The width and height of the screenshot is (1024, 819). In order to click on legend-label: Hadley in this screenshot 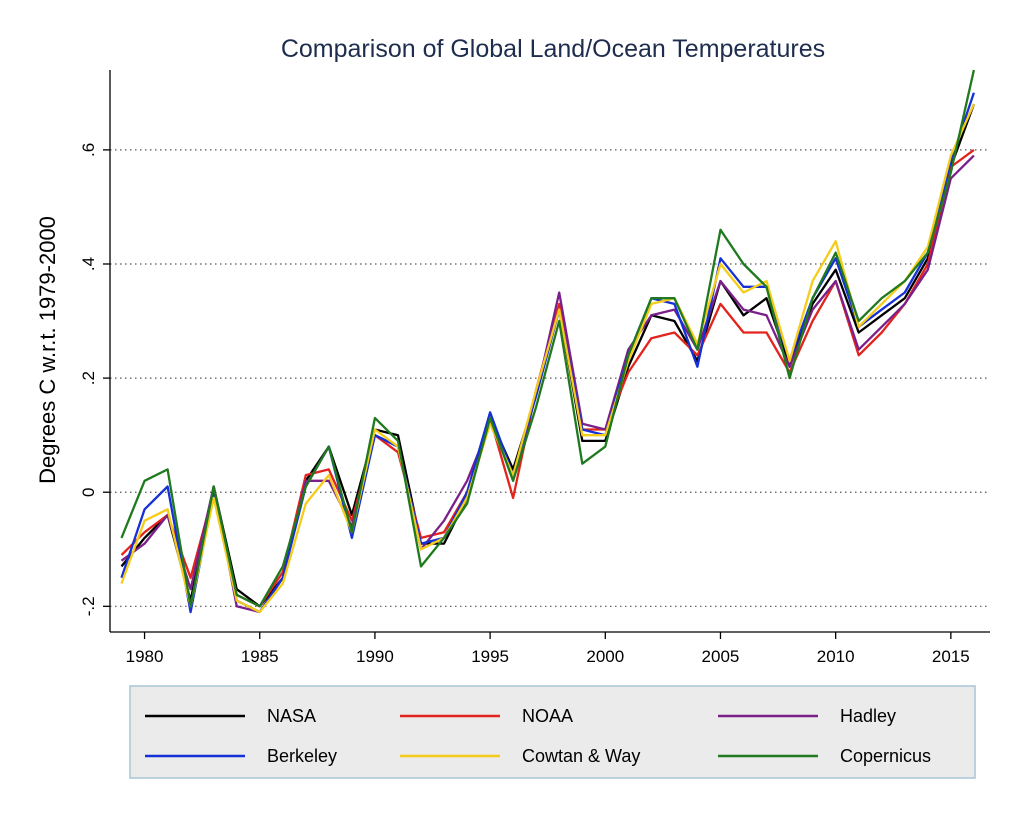, I will do `click(868, 716)`.